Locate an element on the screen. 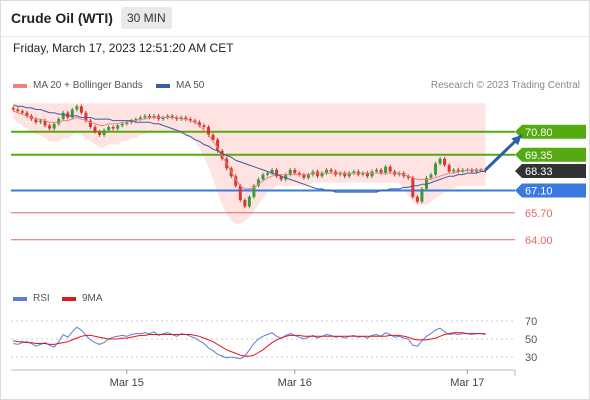 This screenshot has height=400, width=590. legend-ma20: MA 20 + Bollinger Bands is located at coordinates (78, 85).